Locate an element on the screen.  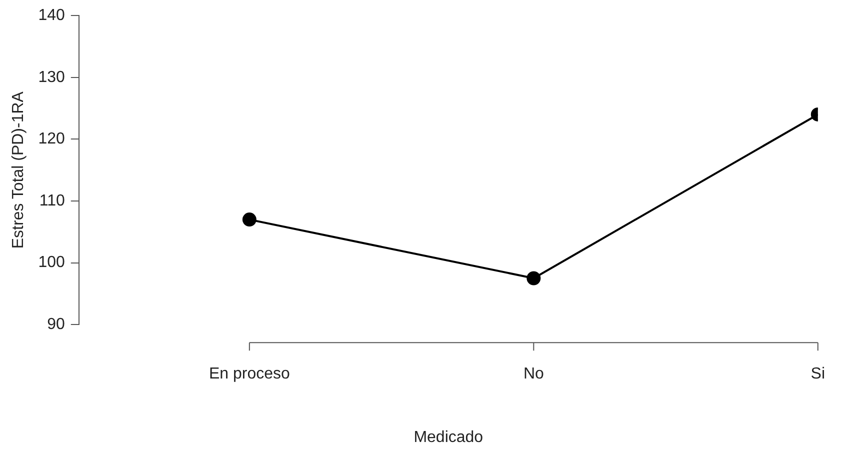
y-tick-label: 130 is located at coordinates (51, 77).